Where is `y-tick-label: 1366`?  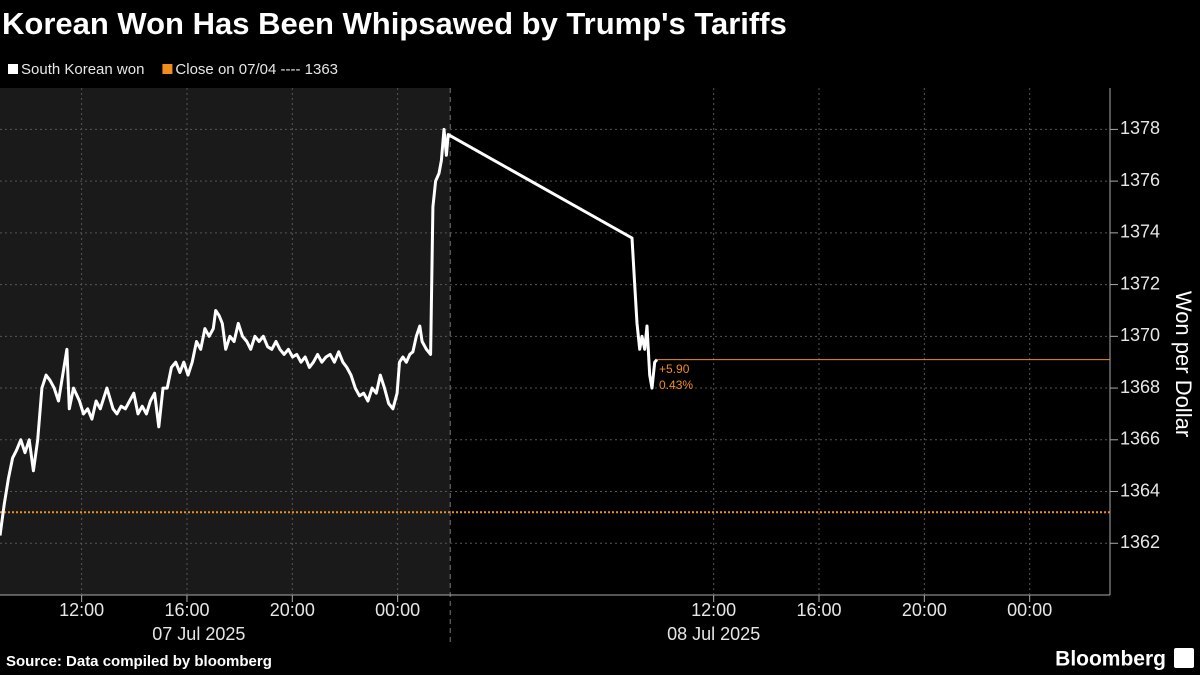 y-tick-label: 1366 is located at coordinates (1140, 439).